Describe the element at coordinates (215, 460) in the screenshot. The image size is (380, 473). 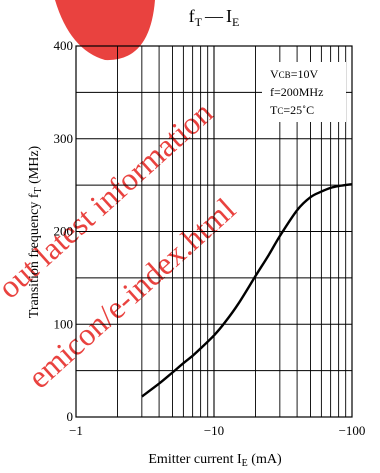
I see `x-axis-label: Emitter current IE (mA)` at that location.